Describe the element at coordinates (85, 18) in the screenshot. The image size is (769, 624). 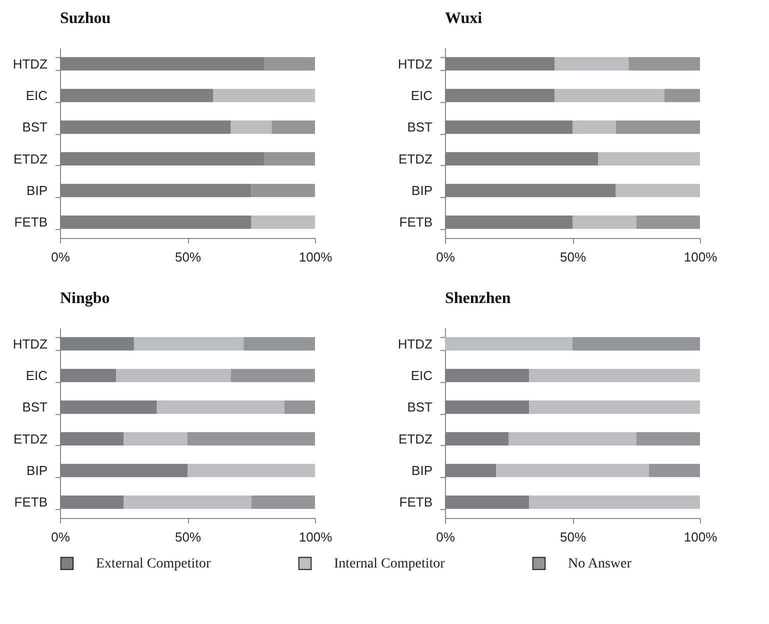
I see `chart-title: Suzhou` at that location.